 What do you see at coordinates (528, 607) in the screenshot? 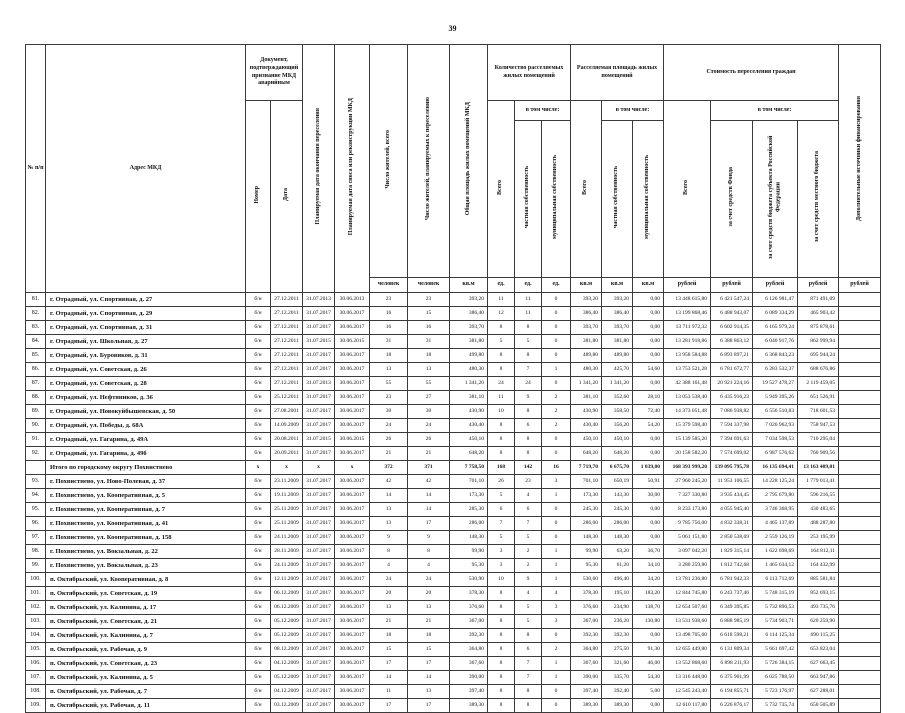
I see `cell-units-private: 5` at bounding box center [528, 607].